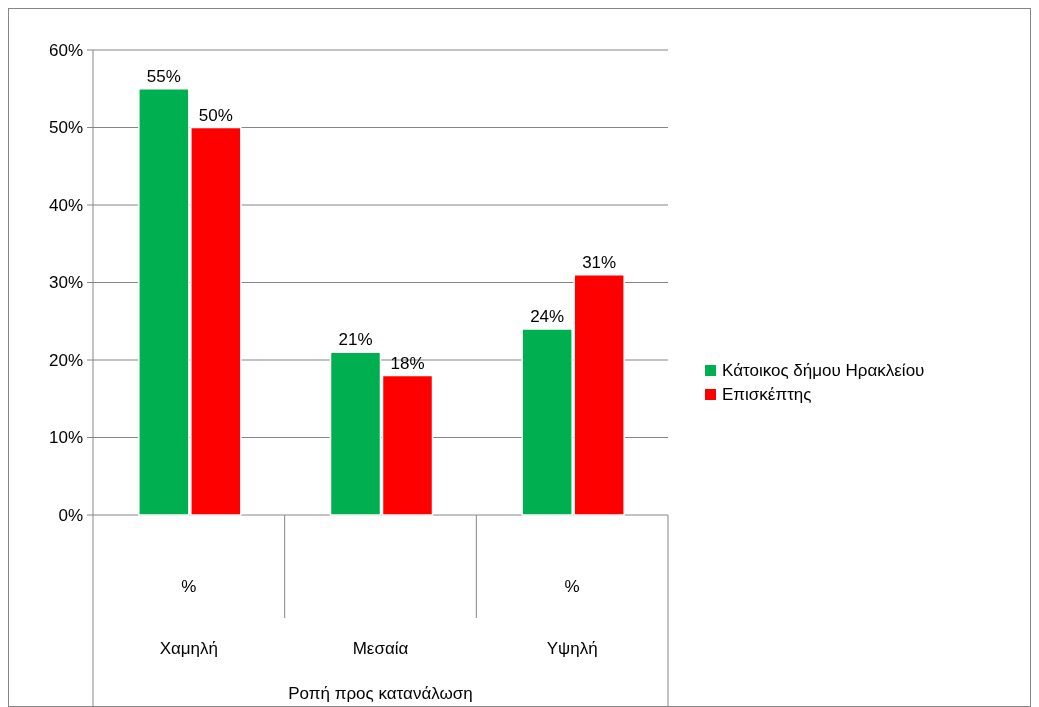 The height and width of the screenshot is (707, 1039). What do you see at coordinates (65, 360) in the screenshot?
I see `y-tick-label: 20%` at bounding box center [65, 360].